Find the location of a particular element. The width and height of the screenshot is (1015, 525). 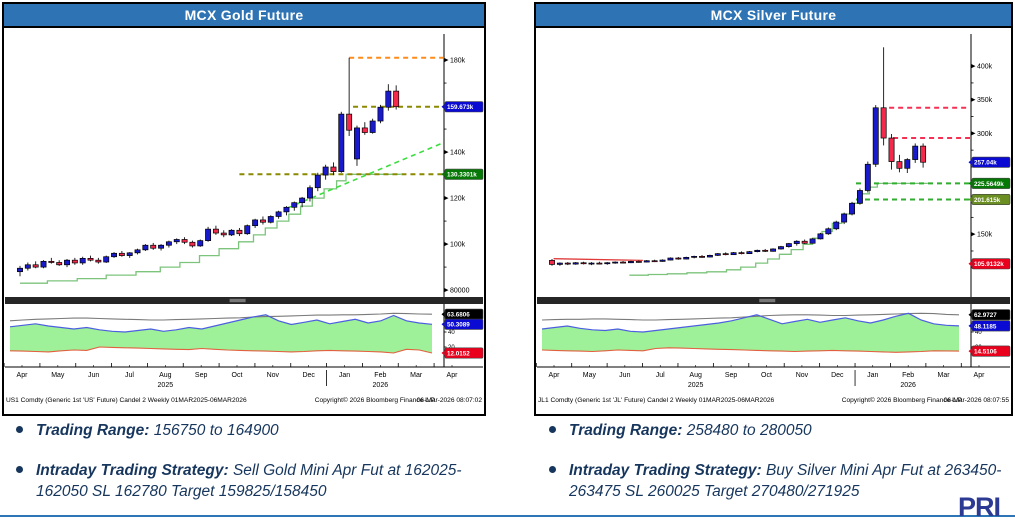

price-badges: 257.04k 225.5649k 201.615k 105.9132k is located at coordinates (989, 213).